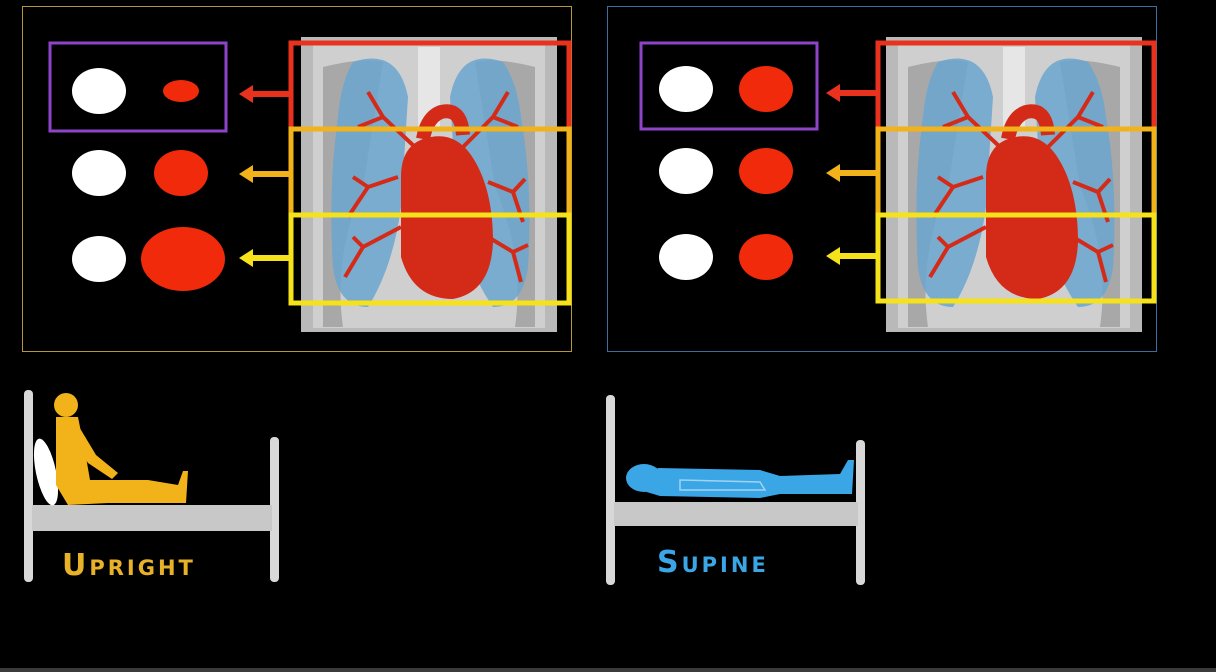 This screenshot has width=1216, height=672. I want to click on upright-label: Upright, so click(129, 565).